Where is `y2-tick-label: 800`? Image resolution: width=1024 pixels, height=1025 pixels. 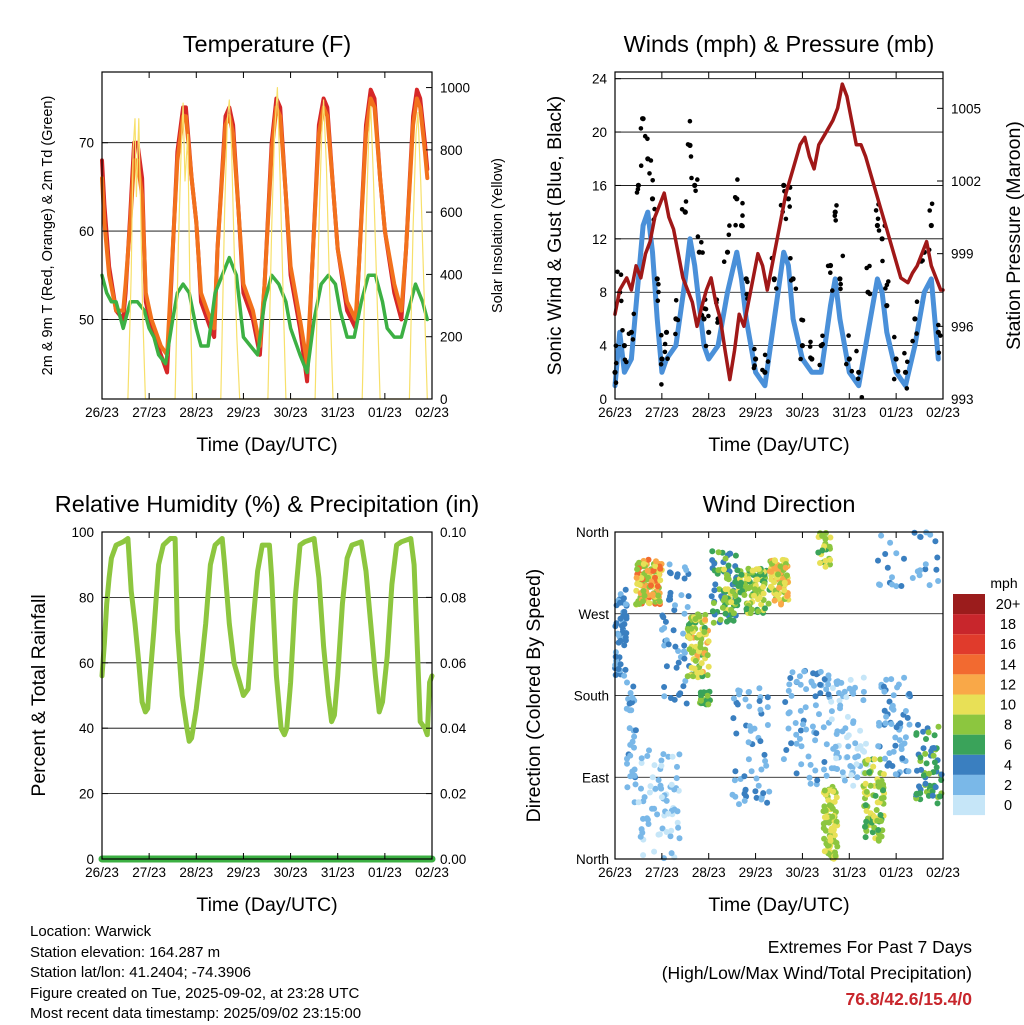 y2-tick-label: 800 is located at coordinates (451, 150).